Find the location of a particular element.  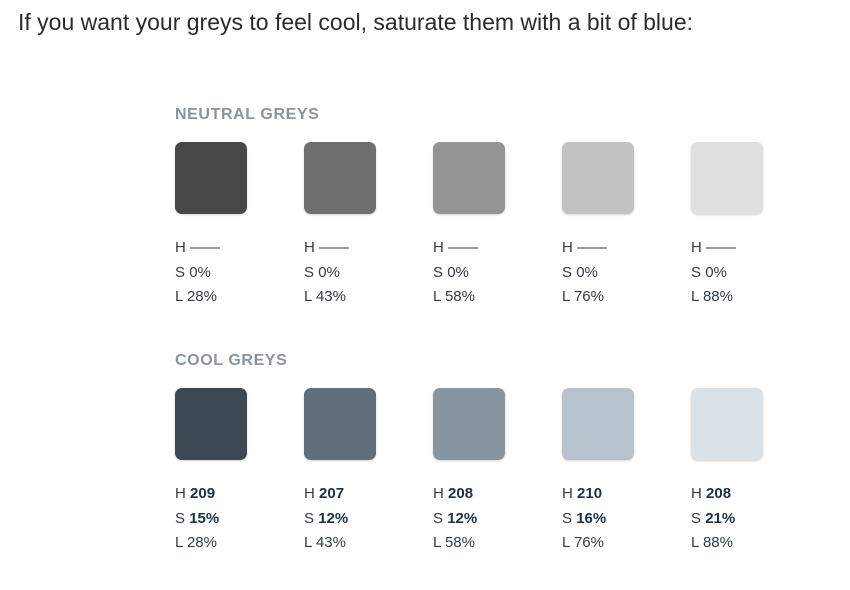

hue-value: H 210 is located at coordinates (582, 493).